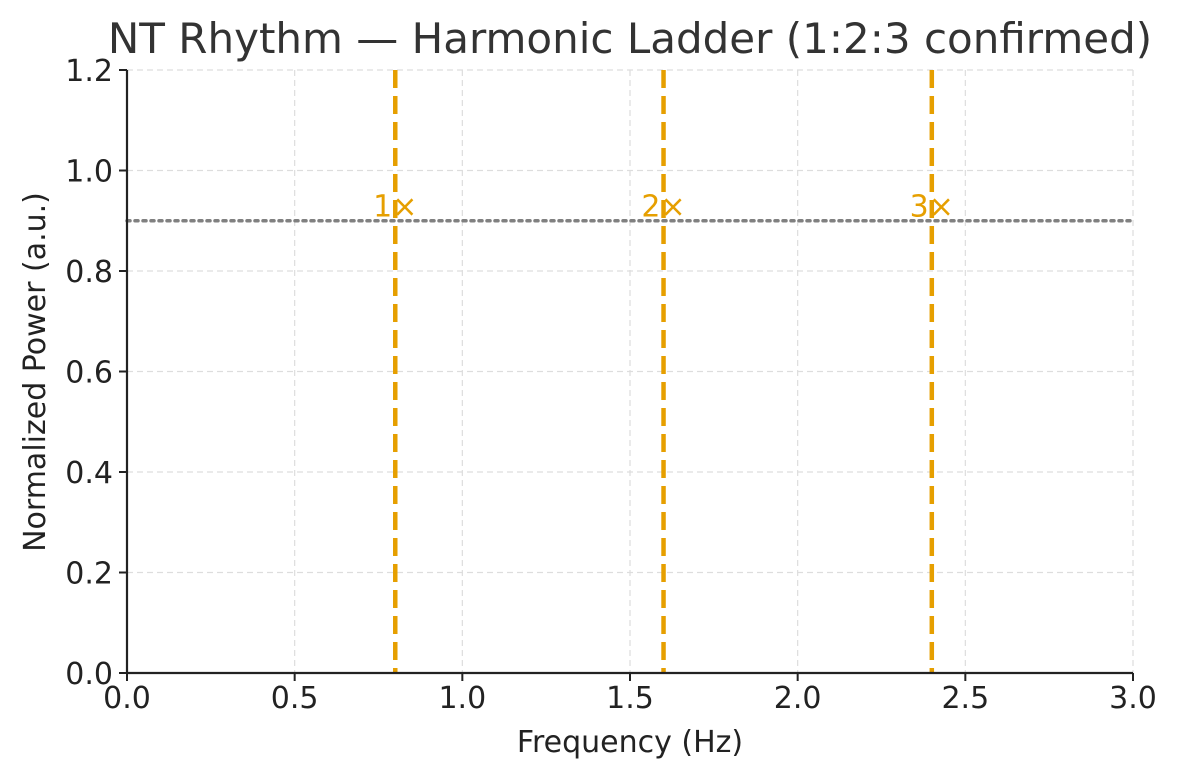  I want to click on x-tick-label: 2.5, so click(965, 698).